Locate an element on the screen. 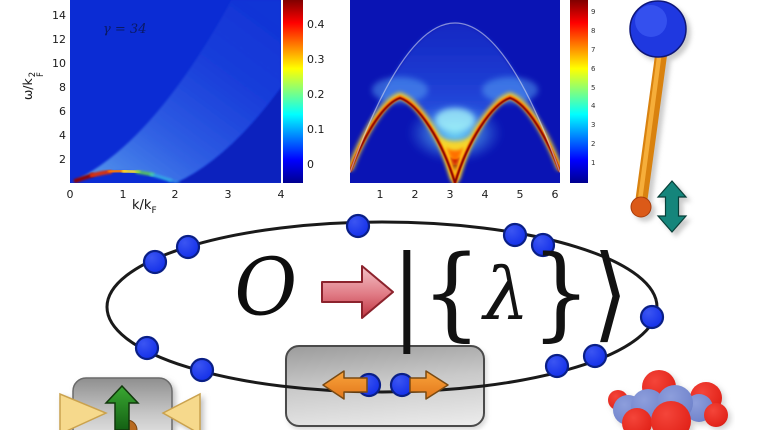  lower-boundary-ridge is located at coordinates (455, 137).